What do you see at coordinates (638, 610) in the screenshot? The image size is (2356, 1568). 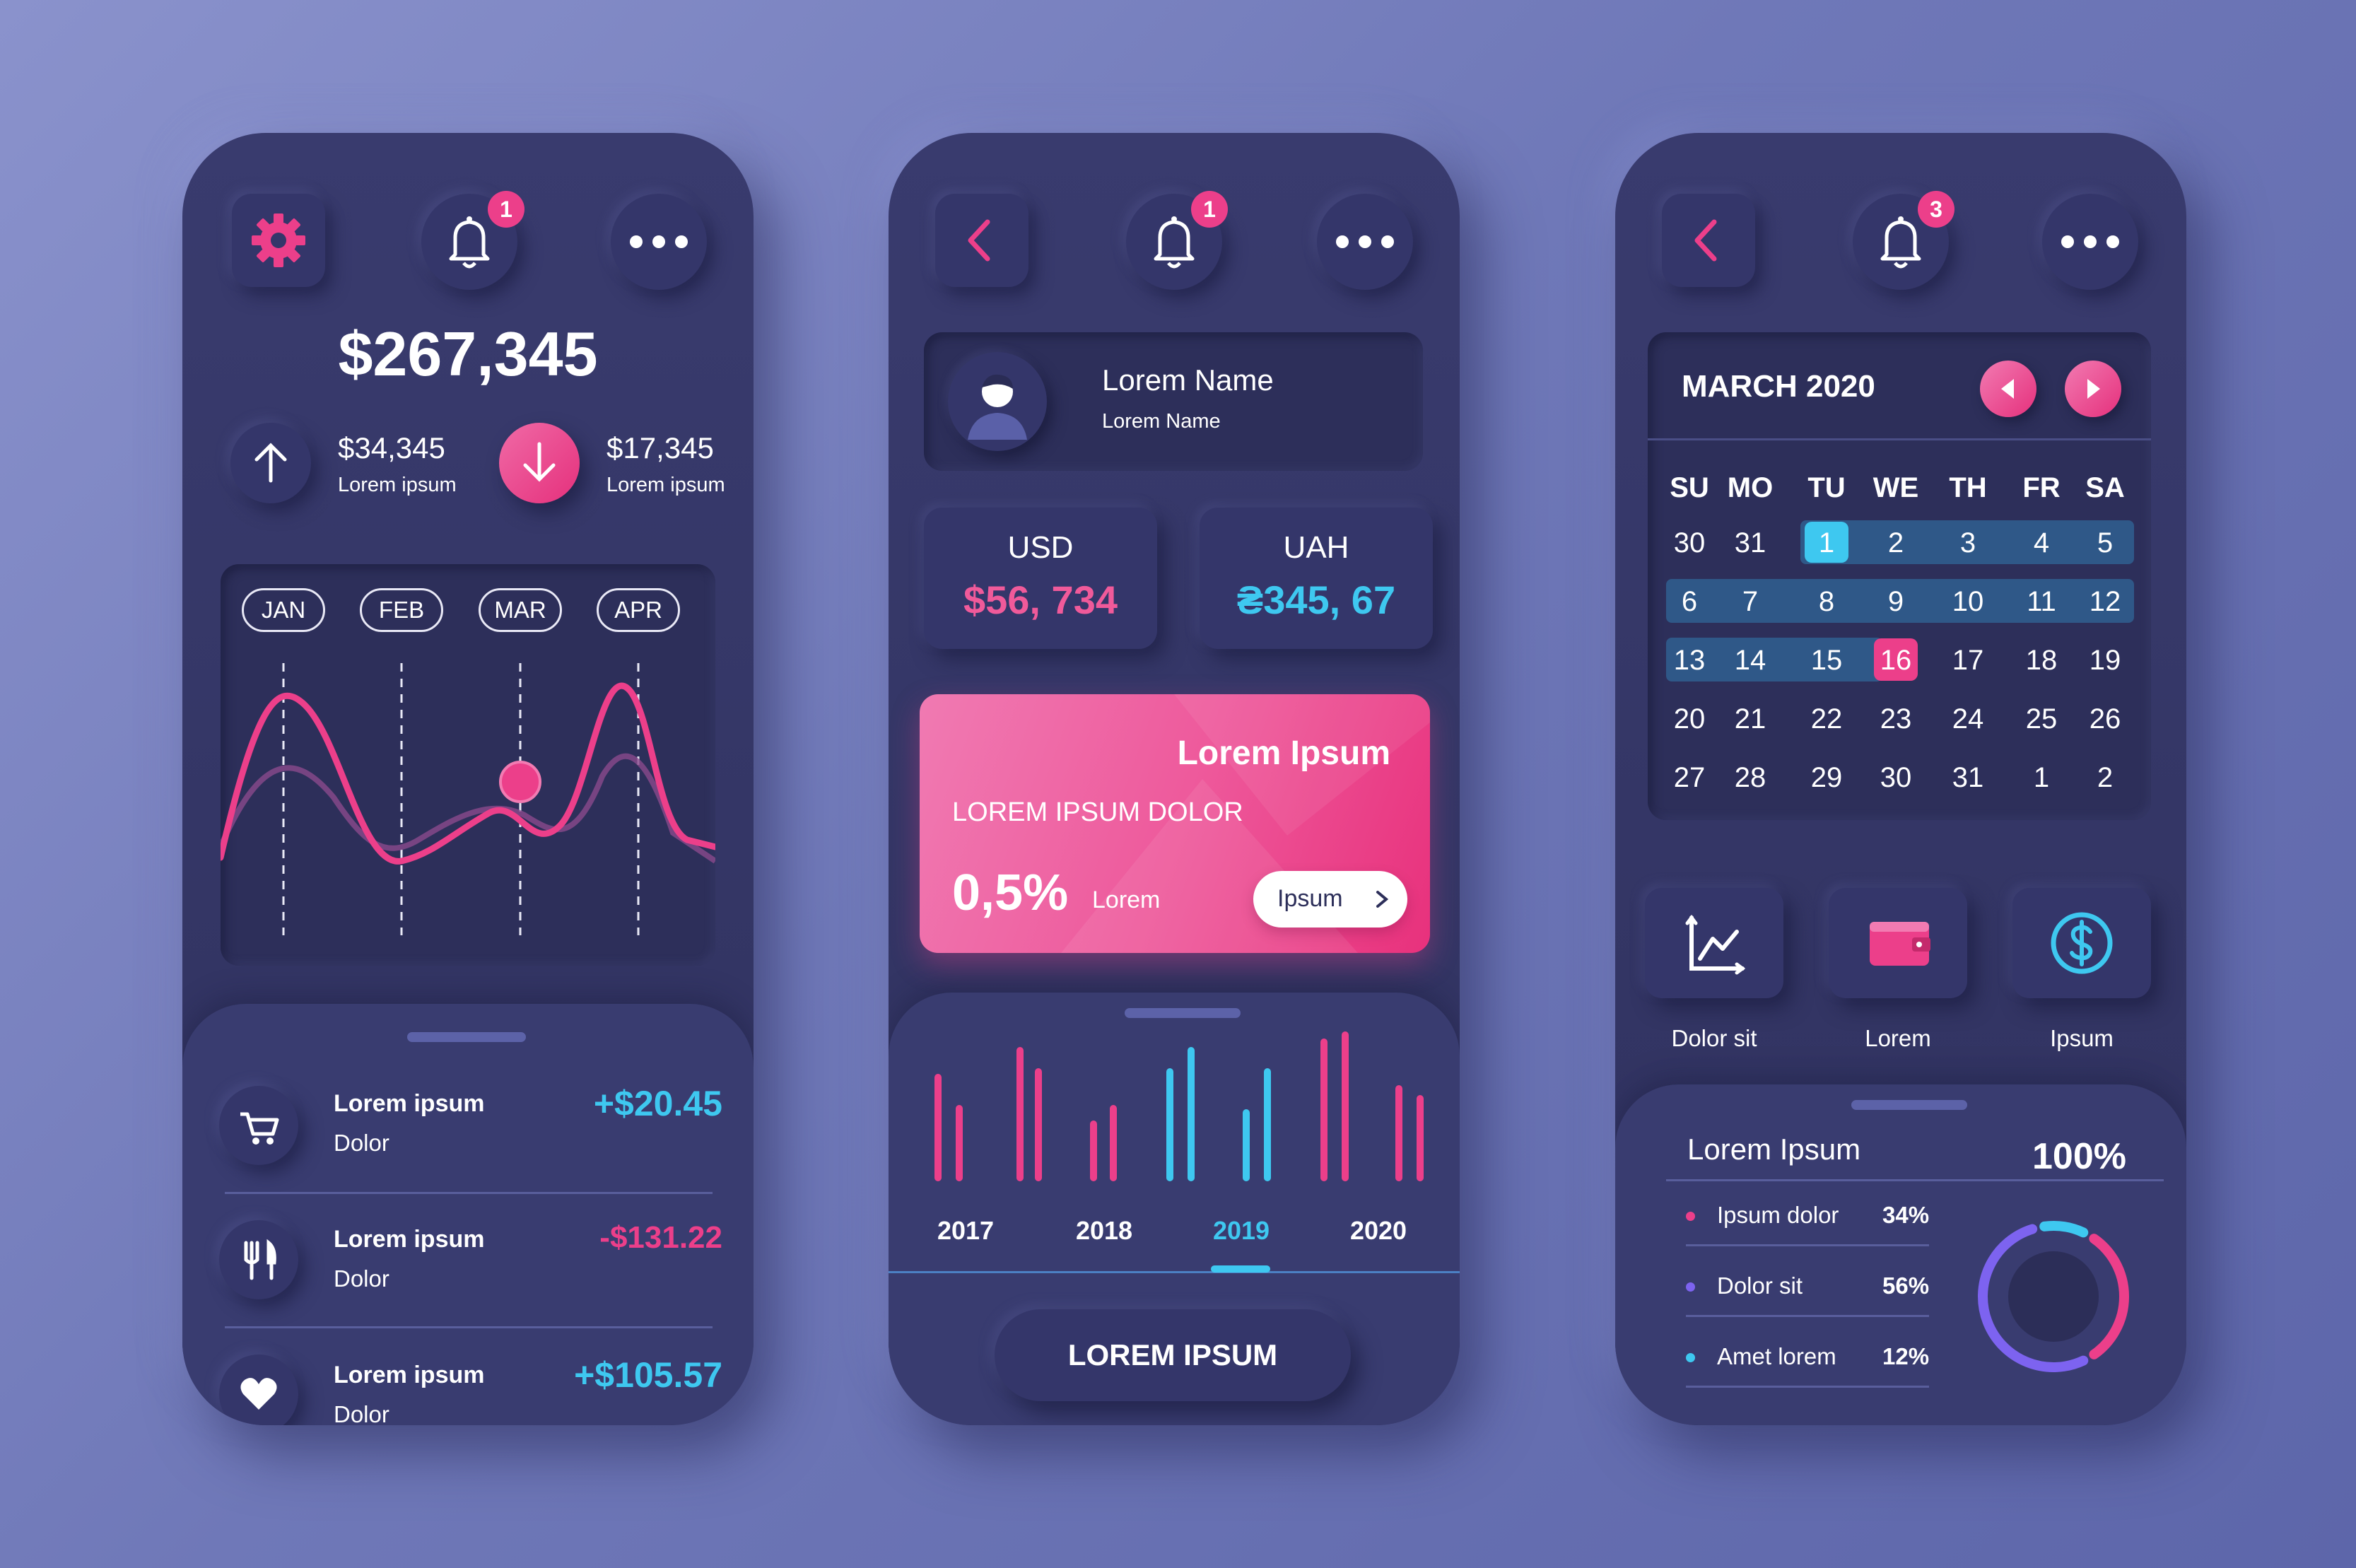 I see `month-apr: APR` at bounding box center [638, 610].